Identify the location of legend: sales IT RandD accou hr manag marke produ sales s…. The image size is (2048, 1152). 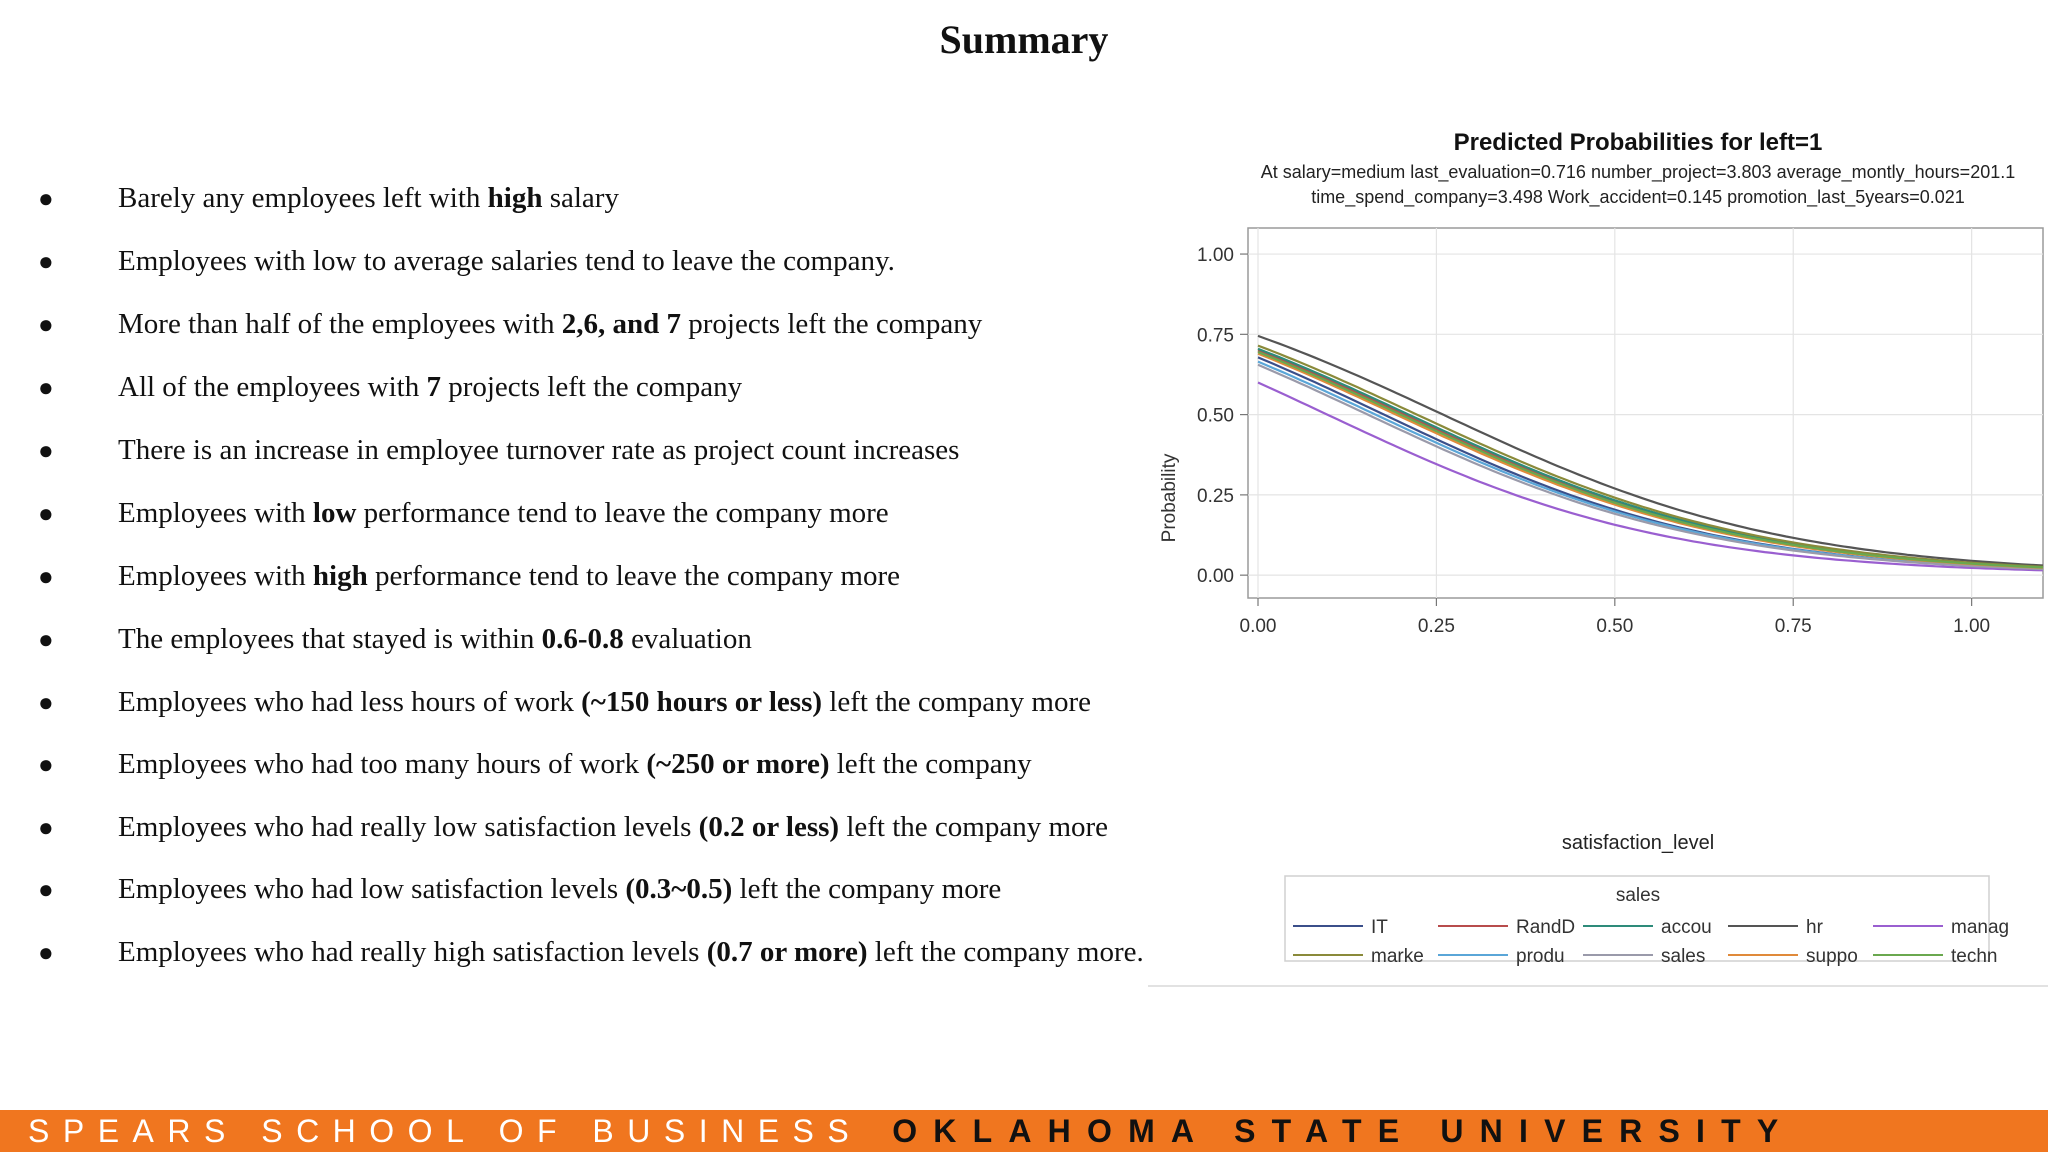
(1646, 921).